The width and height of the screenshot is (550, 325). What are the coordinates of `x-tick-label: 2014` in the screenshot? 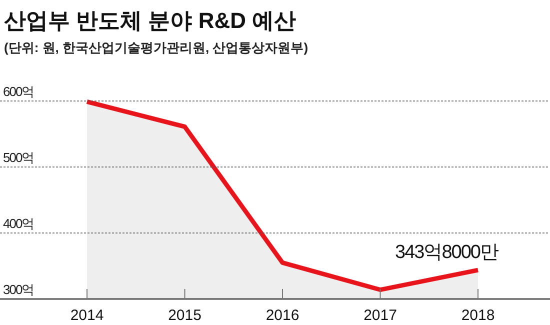 It's located at (87, 315).